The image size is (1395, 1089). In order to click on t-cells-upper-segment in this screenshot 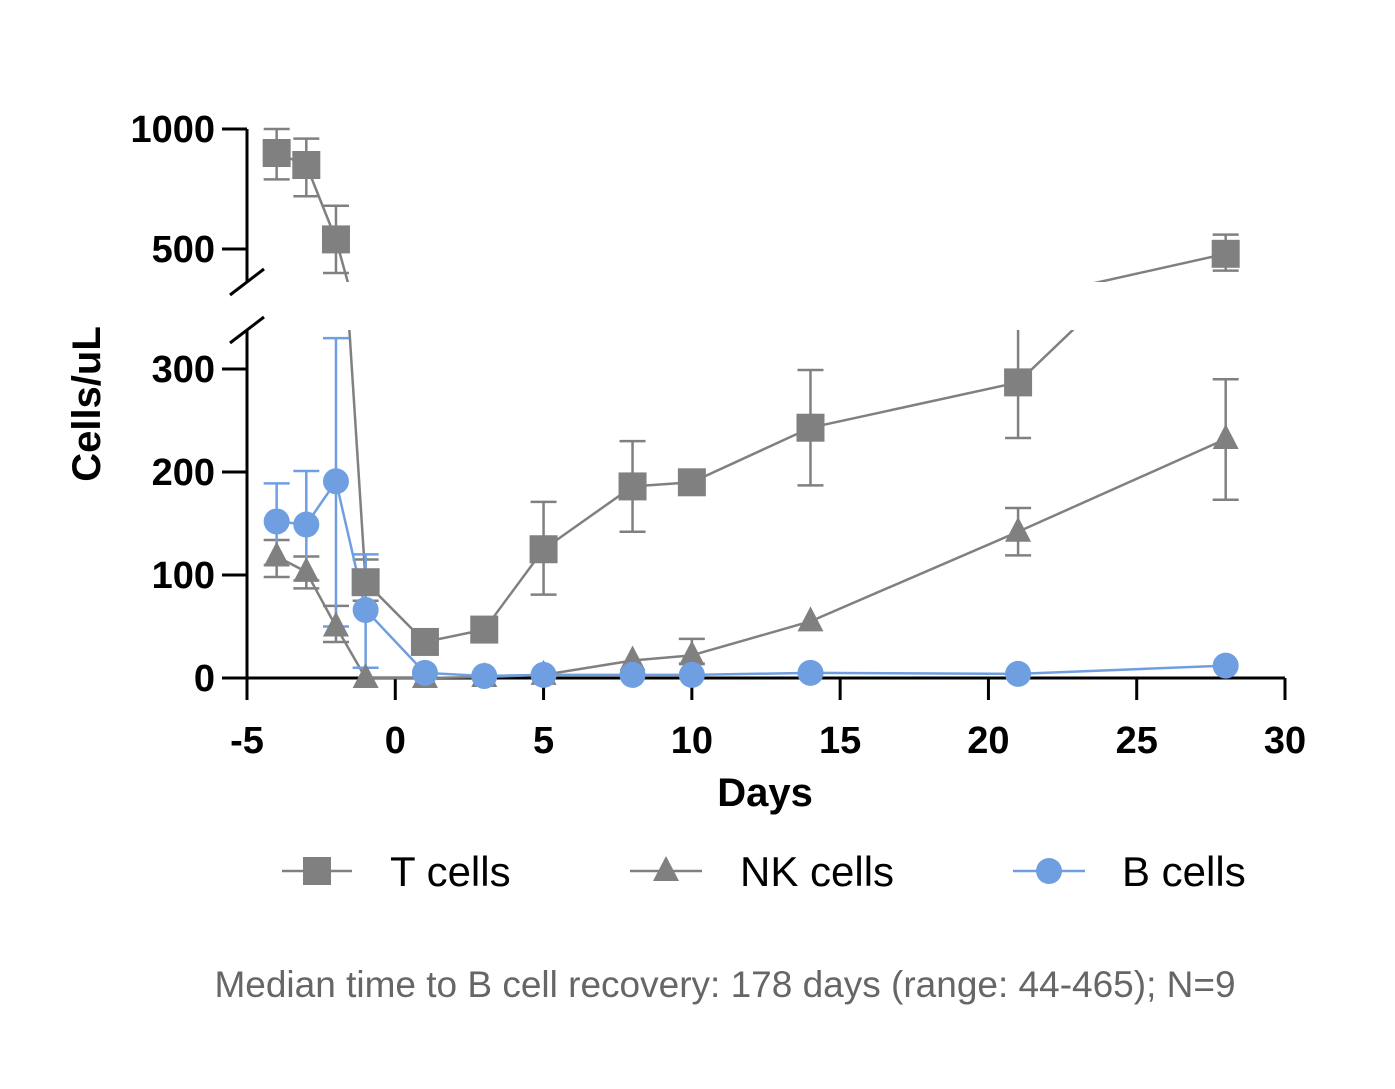, I will do `click(751, 204)`.